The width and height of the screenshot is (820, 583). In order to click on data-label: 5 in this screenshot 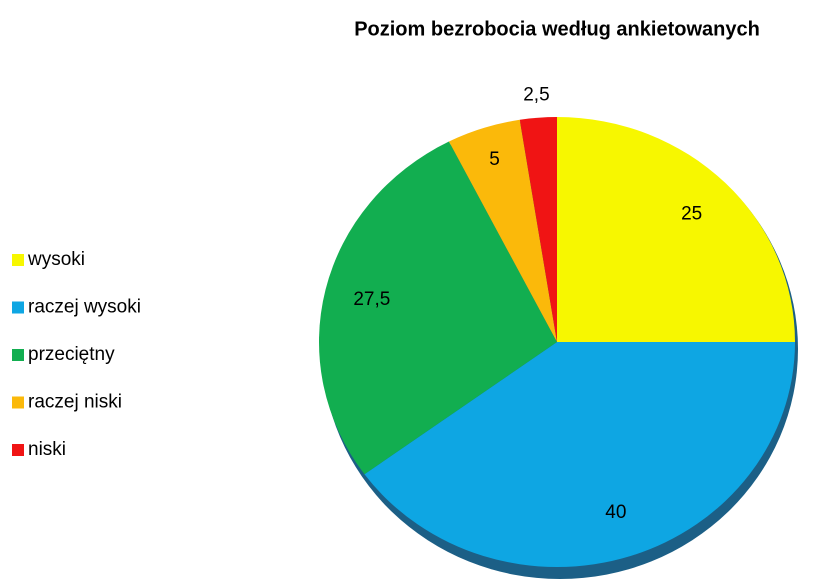, I will do `click(494, 159)`.